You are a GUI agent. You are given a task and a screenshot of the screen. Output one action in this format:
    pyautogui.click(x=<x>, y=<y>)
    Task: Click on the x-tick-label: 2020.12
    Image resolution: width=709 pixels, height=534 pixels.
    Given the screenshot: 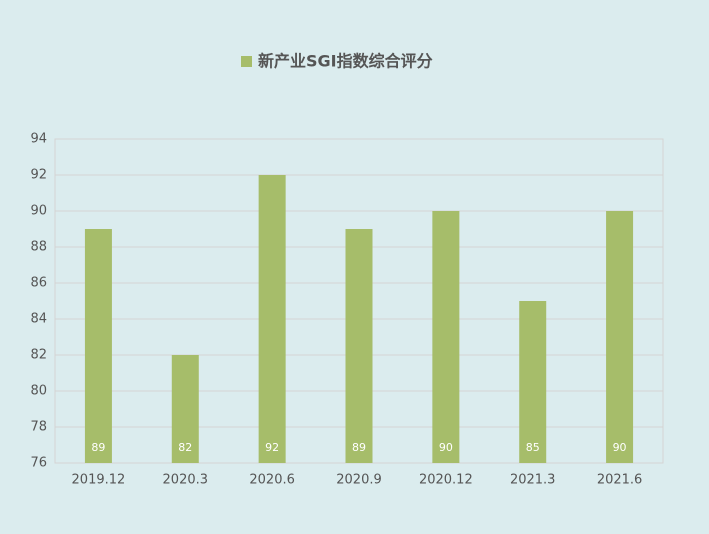 What is the action you would take?
    pyautogui.click(x=446, y=480)
    